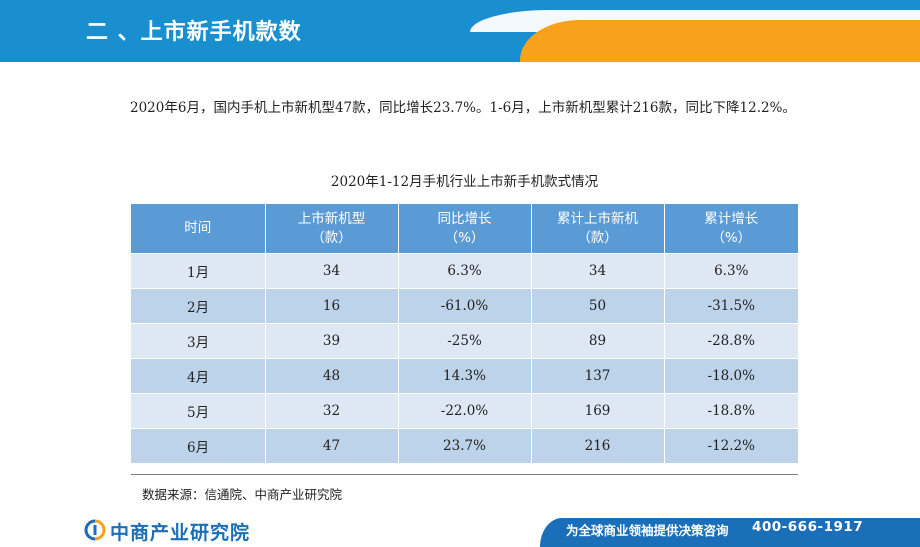 This screenshot has height=547, width=920. I want to click on header-yoy-growth: 同比增长 （%）, so click(465, 229).